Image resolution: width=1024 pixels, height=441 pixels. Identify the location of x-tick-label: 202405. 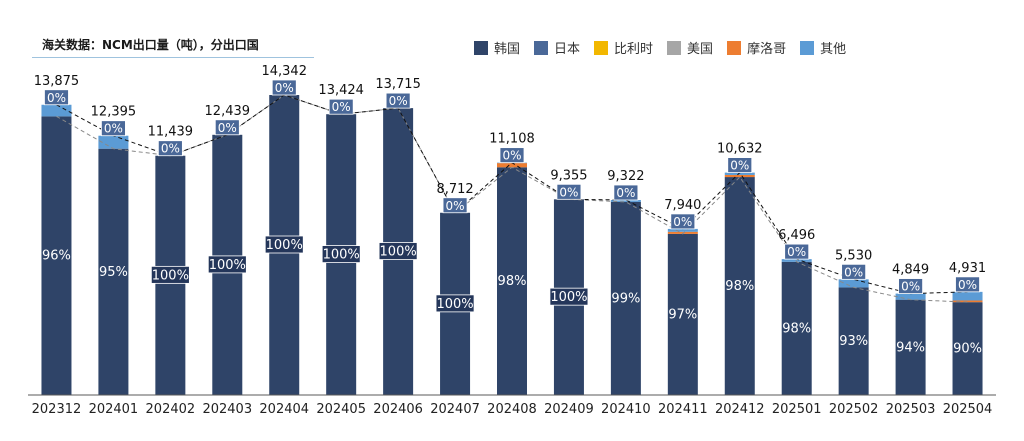
(341, 409).